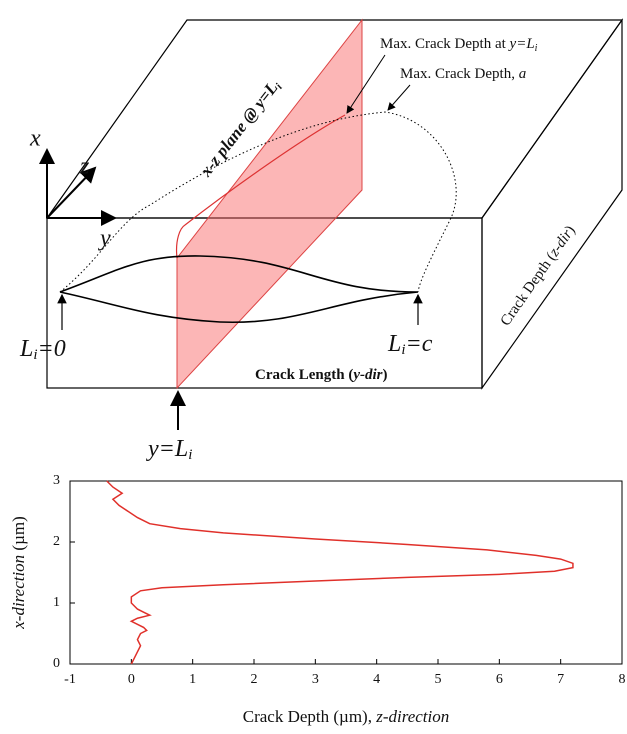 The image size is (627, 734). I want to click on crack-profile, so click(260, 186).